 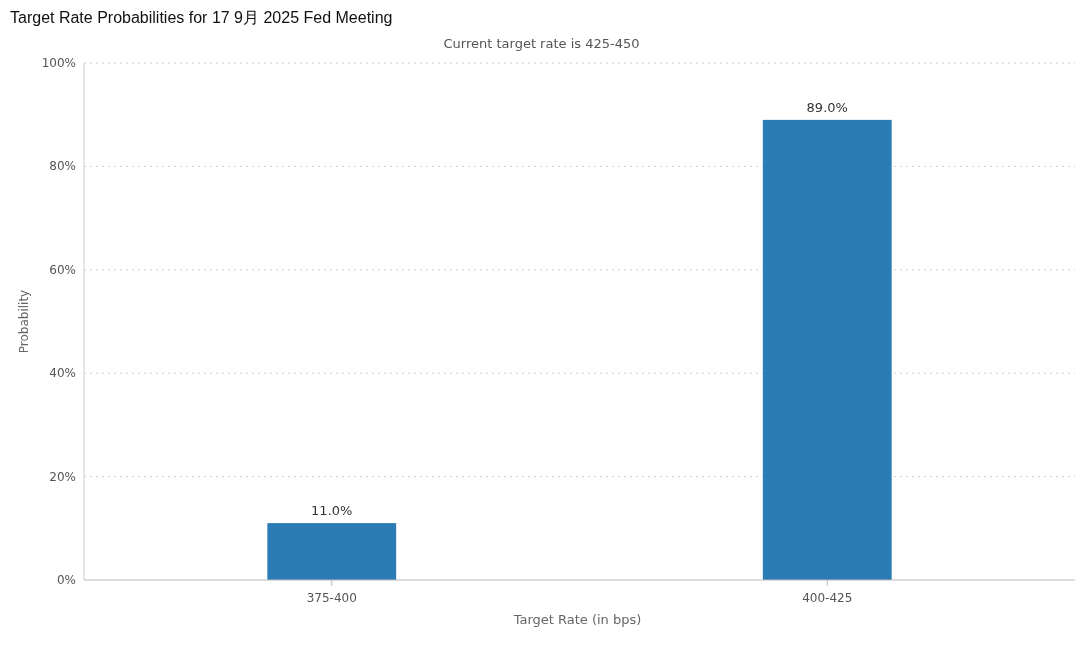 I want to click on y-tick-label: 80%, so click(x=62, y=166).